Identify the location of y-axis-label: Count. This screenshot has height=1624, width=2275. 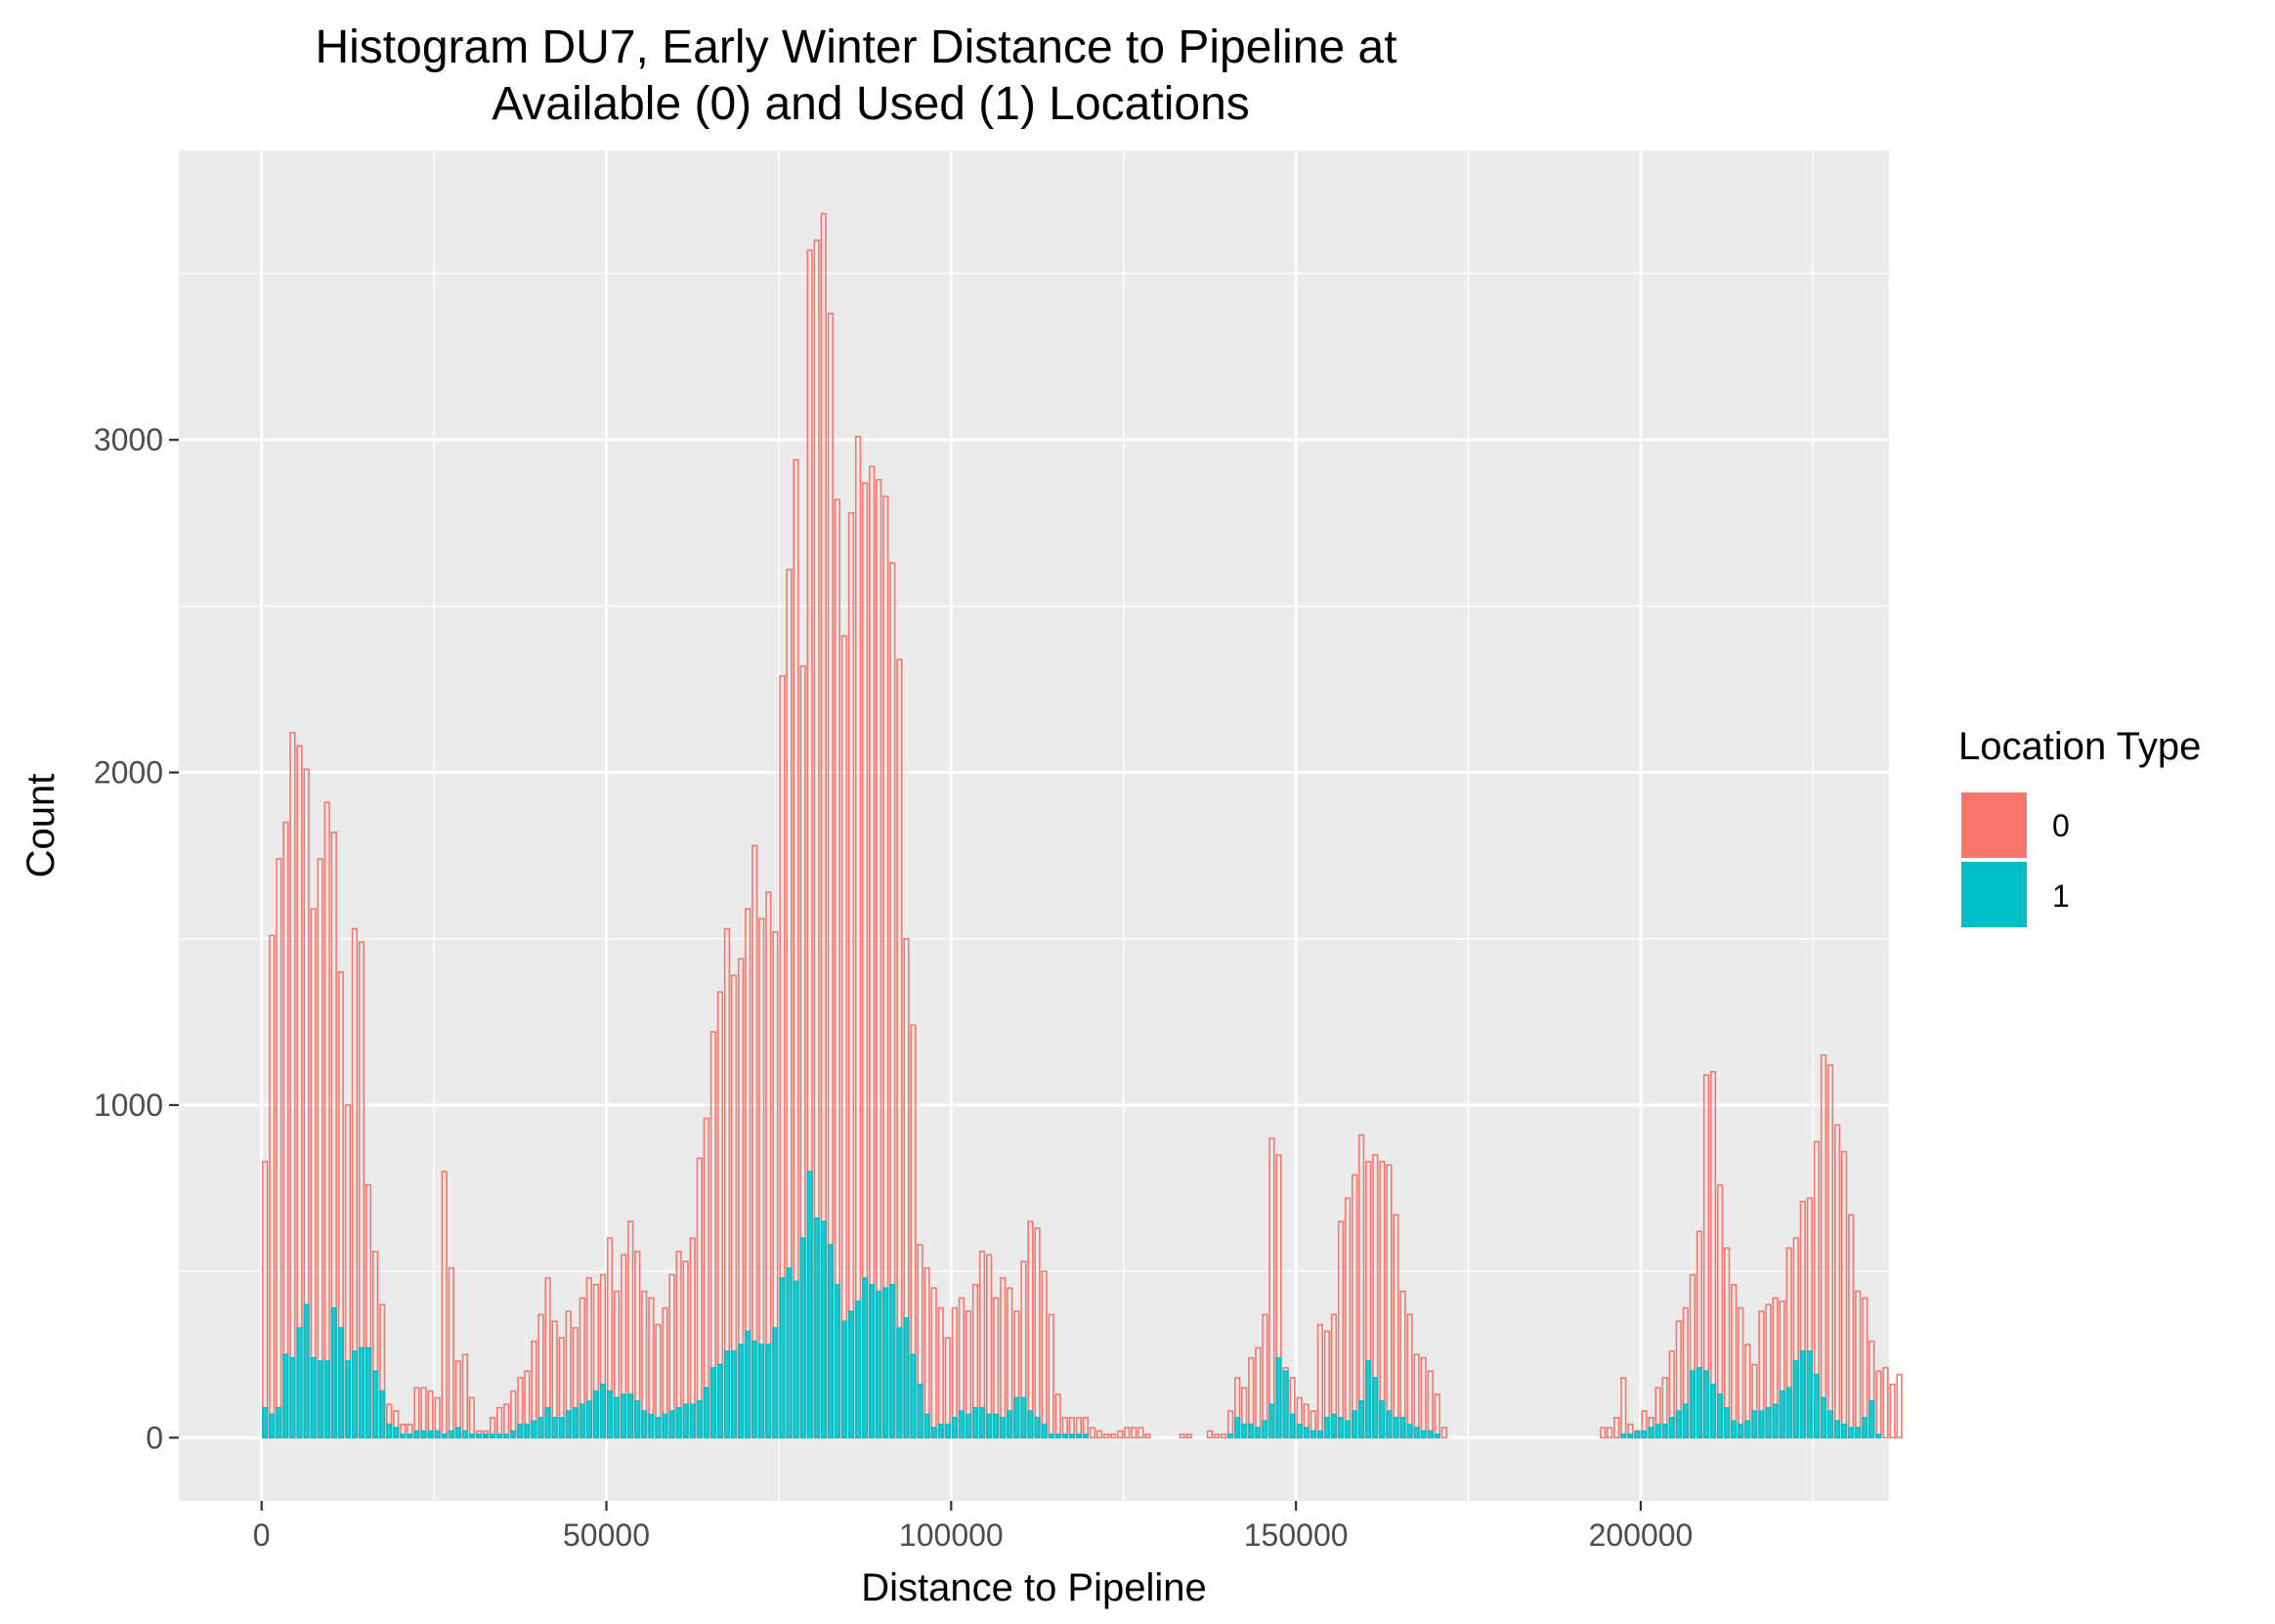
(41, 826).